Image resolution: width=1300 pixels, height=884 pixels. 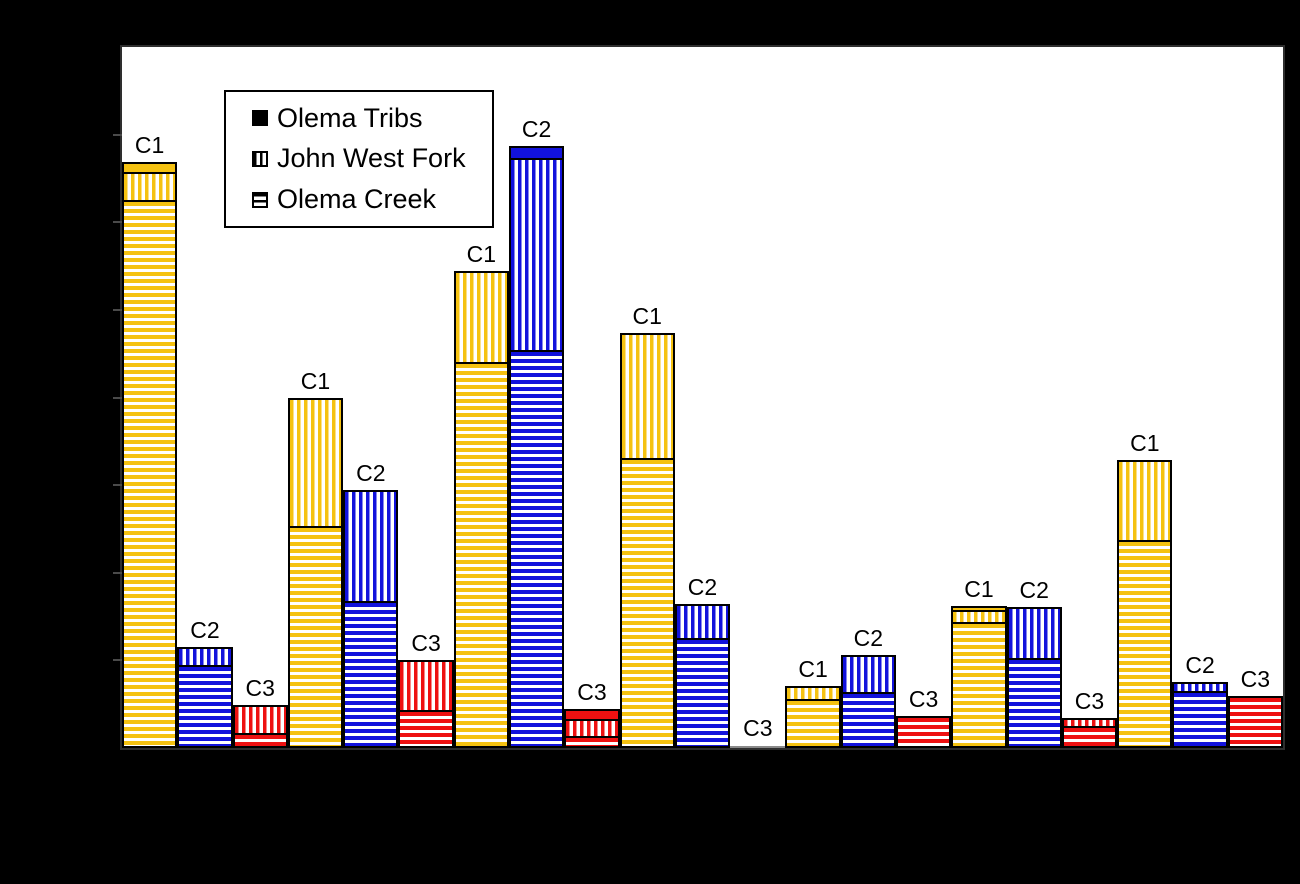 I want to click on stacked-bar-c2-g5, so click(x=868, y=701).